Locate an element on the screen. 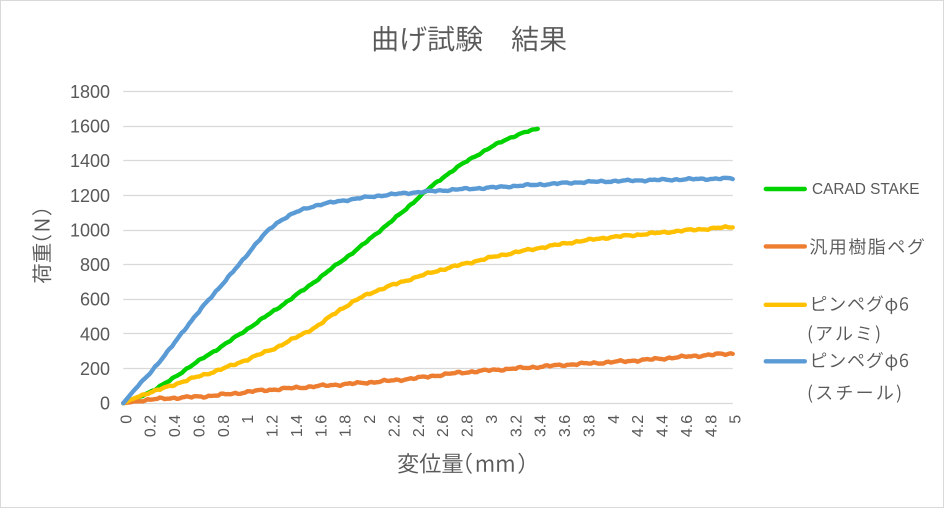  svg-text: 200 is located at coordinates (95, 369).